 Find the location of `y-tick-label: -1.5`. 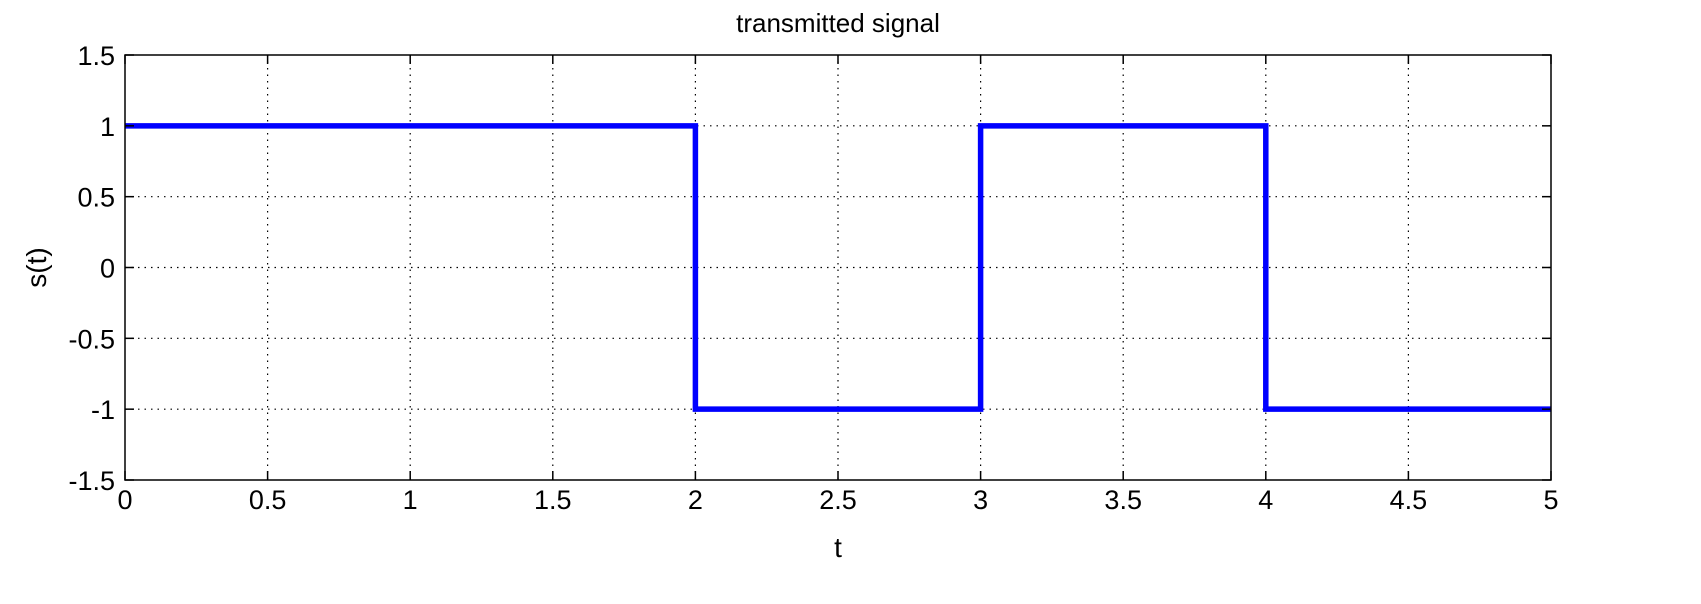

y-tick-label: -1.5 is located at coordinates (91, 481).